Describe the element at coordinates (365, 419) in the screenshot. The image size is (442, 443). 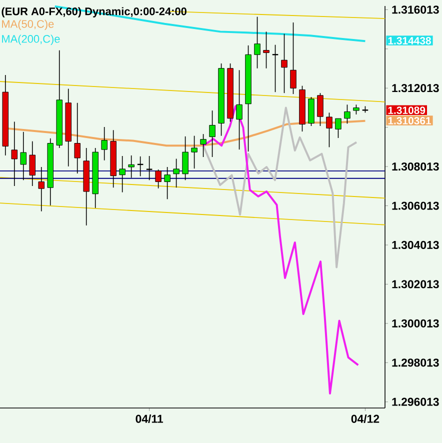
I see `x-tick-label: 04/12` at that location.